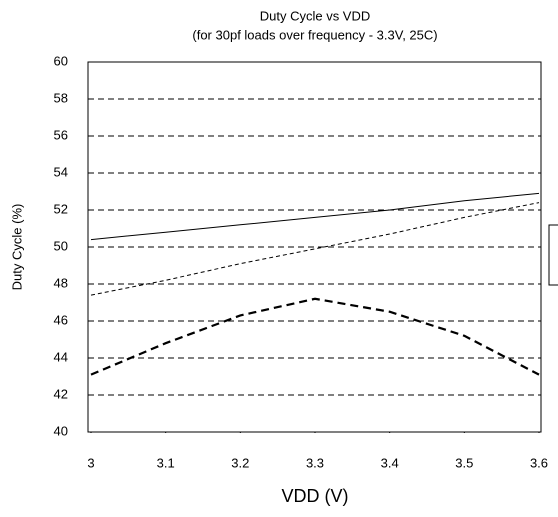 This screenshot has width=558, height=517. Describe the element at coordinates (61, 356) in the screenshot. I see `y-tick-label: 44` at that location.